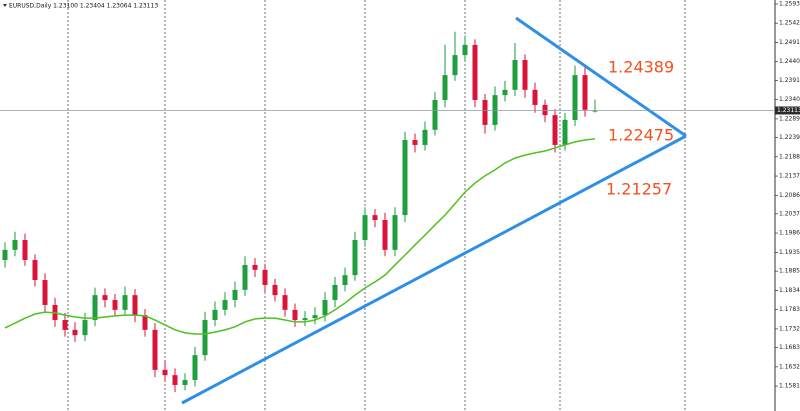 The width and height of the screenshot is (800, 411). I want to click on y-tick-label: 1.23400, so click(789, 99).